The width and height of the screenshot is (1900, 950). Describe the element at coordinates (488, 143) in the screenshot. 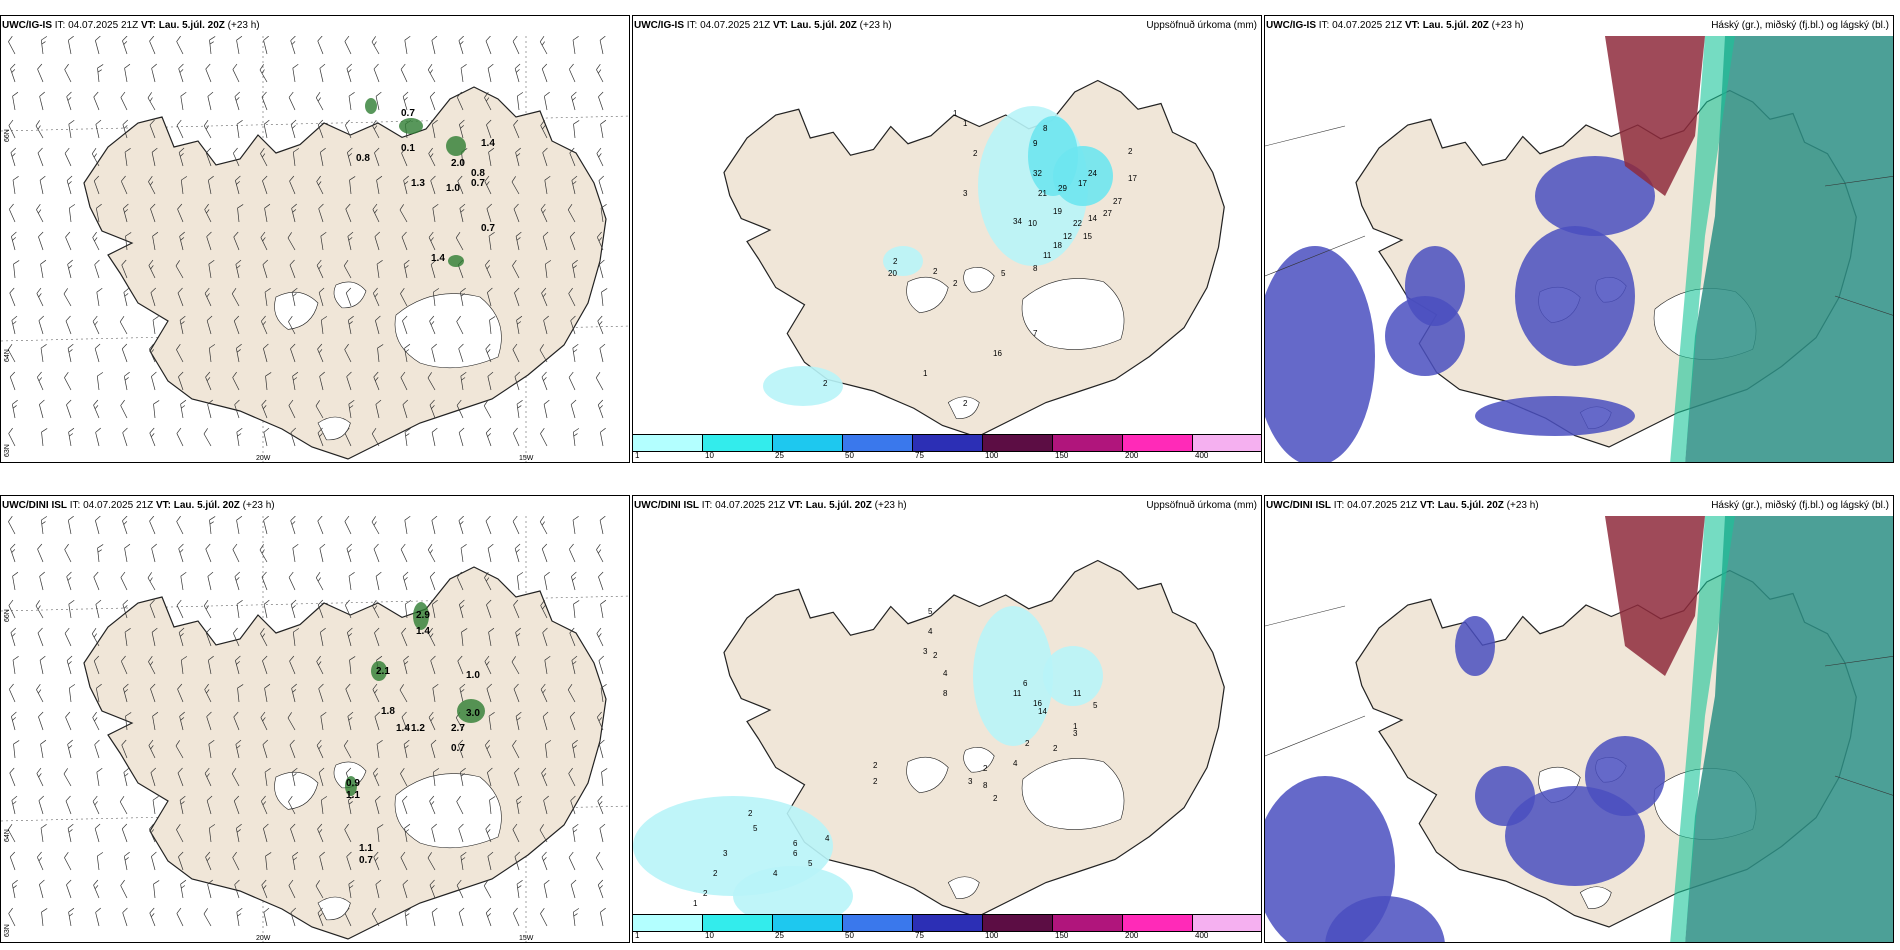

I see `value-label: 1.4` at that location.